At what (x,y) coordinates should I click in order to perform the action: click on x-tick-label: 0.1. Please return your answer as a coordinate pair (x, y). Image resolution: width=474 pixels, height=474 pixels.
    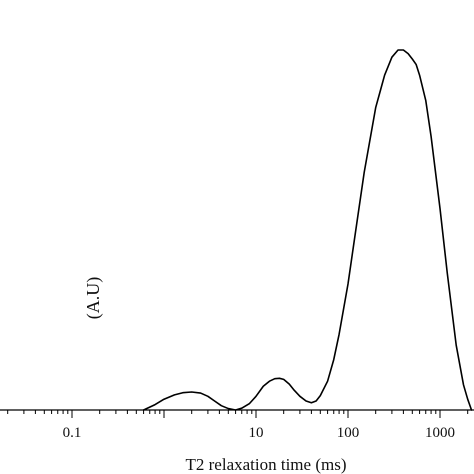
    Looking at the image, I should click on (72, 433).